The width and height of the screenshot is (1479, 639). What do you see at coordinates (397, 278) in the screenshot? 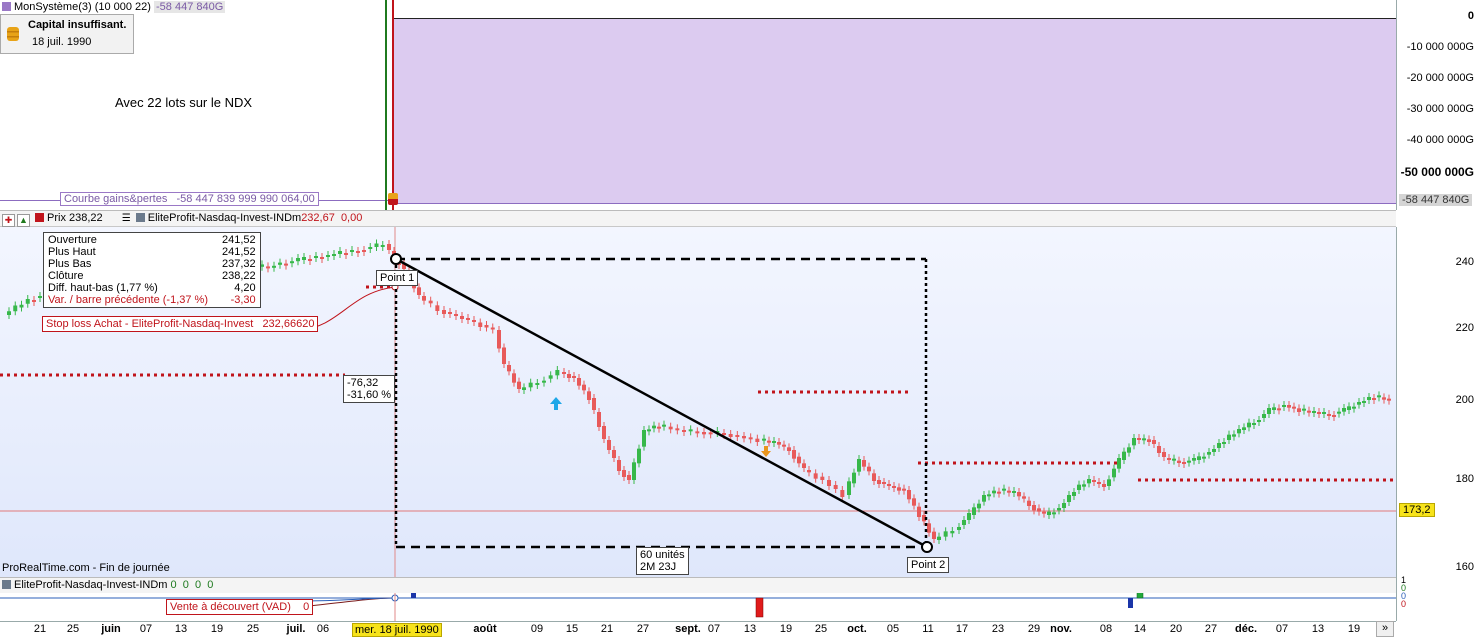
I see `point1-label: Point 1` at bounding box center [397, 278].